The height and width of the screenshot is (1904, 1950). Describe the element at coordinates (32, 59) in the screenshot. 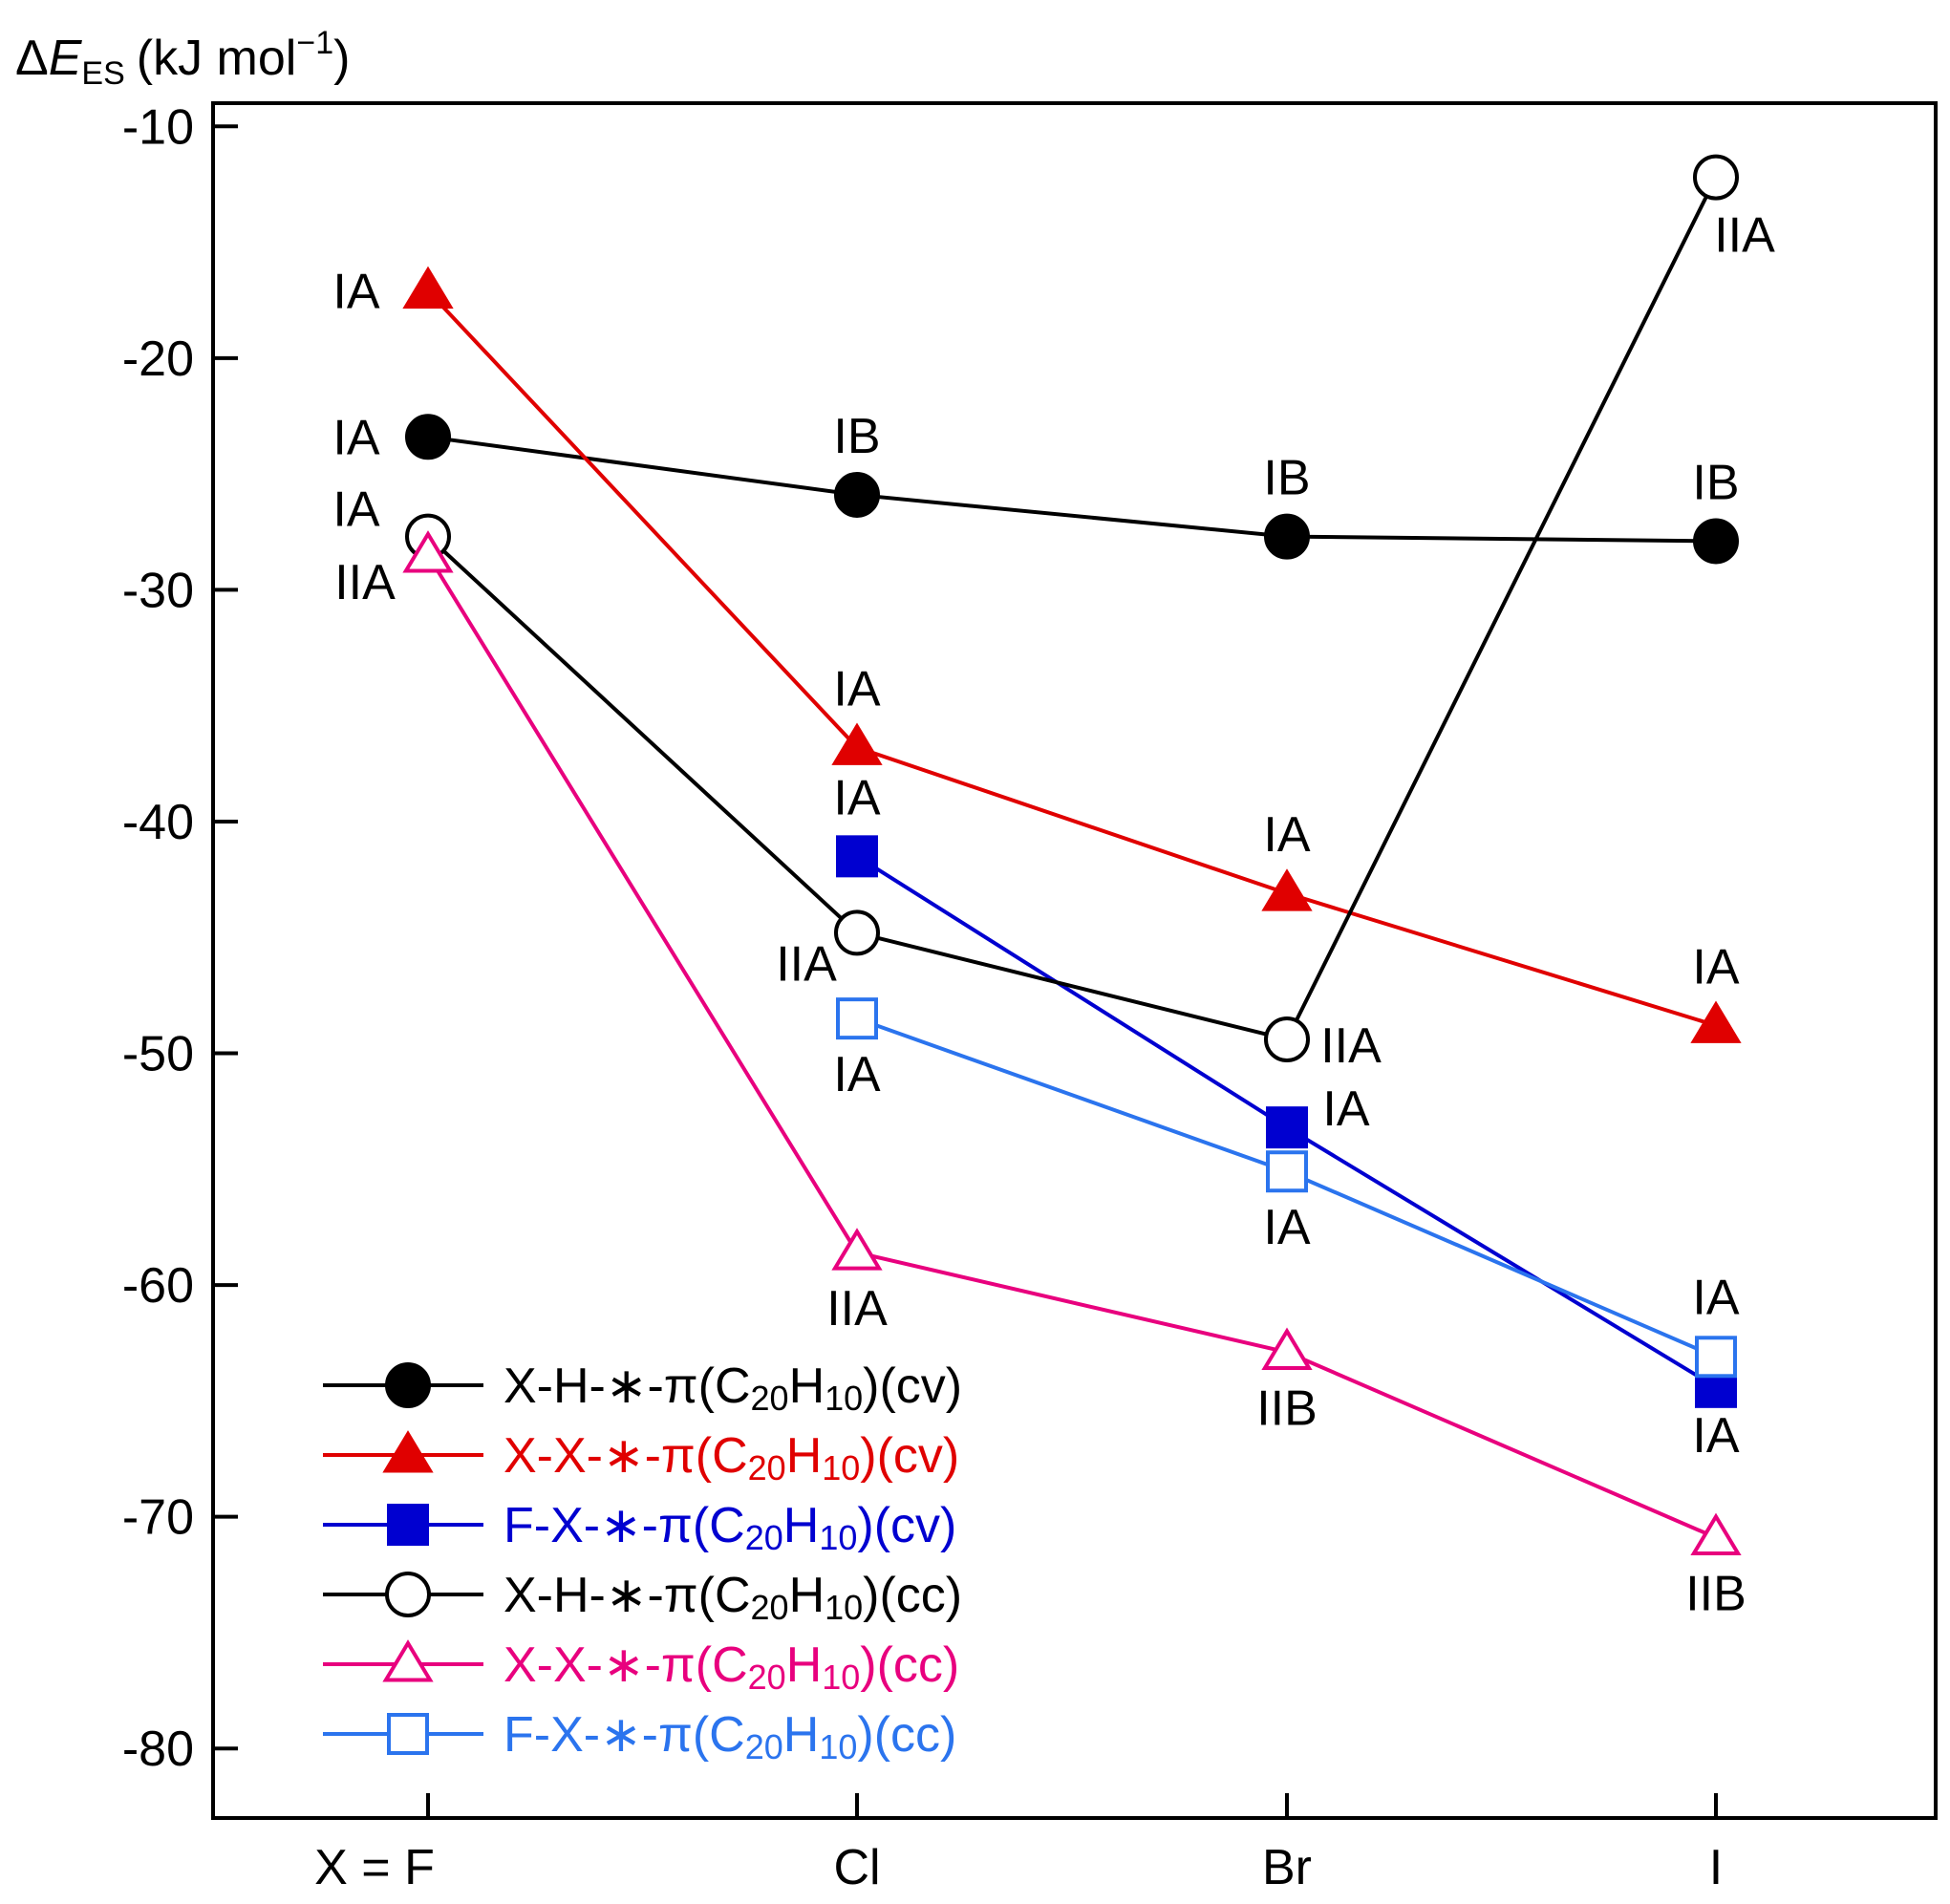

I see `y-label-delta: Δ` at that location.